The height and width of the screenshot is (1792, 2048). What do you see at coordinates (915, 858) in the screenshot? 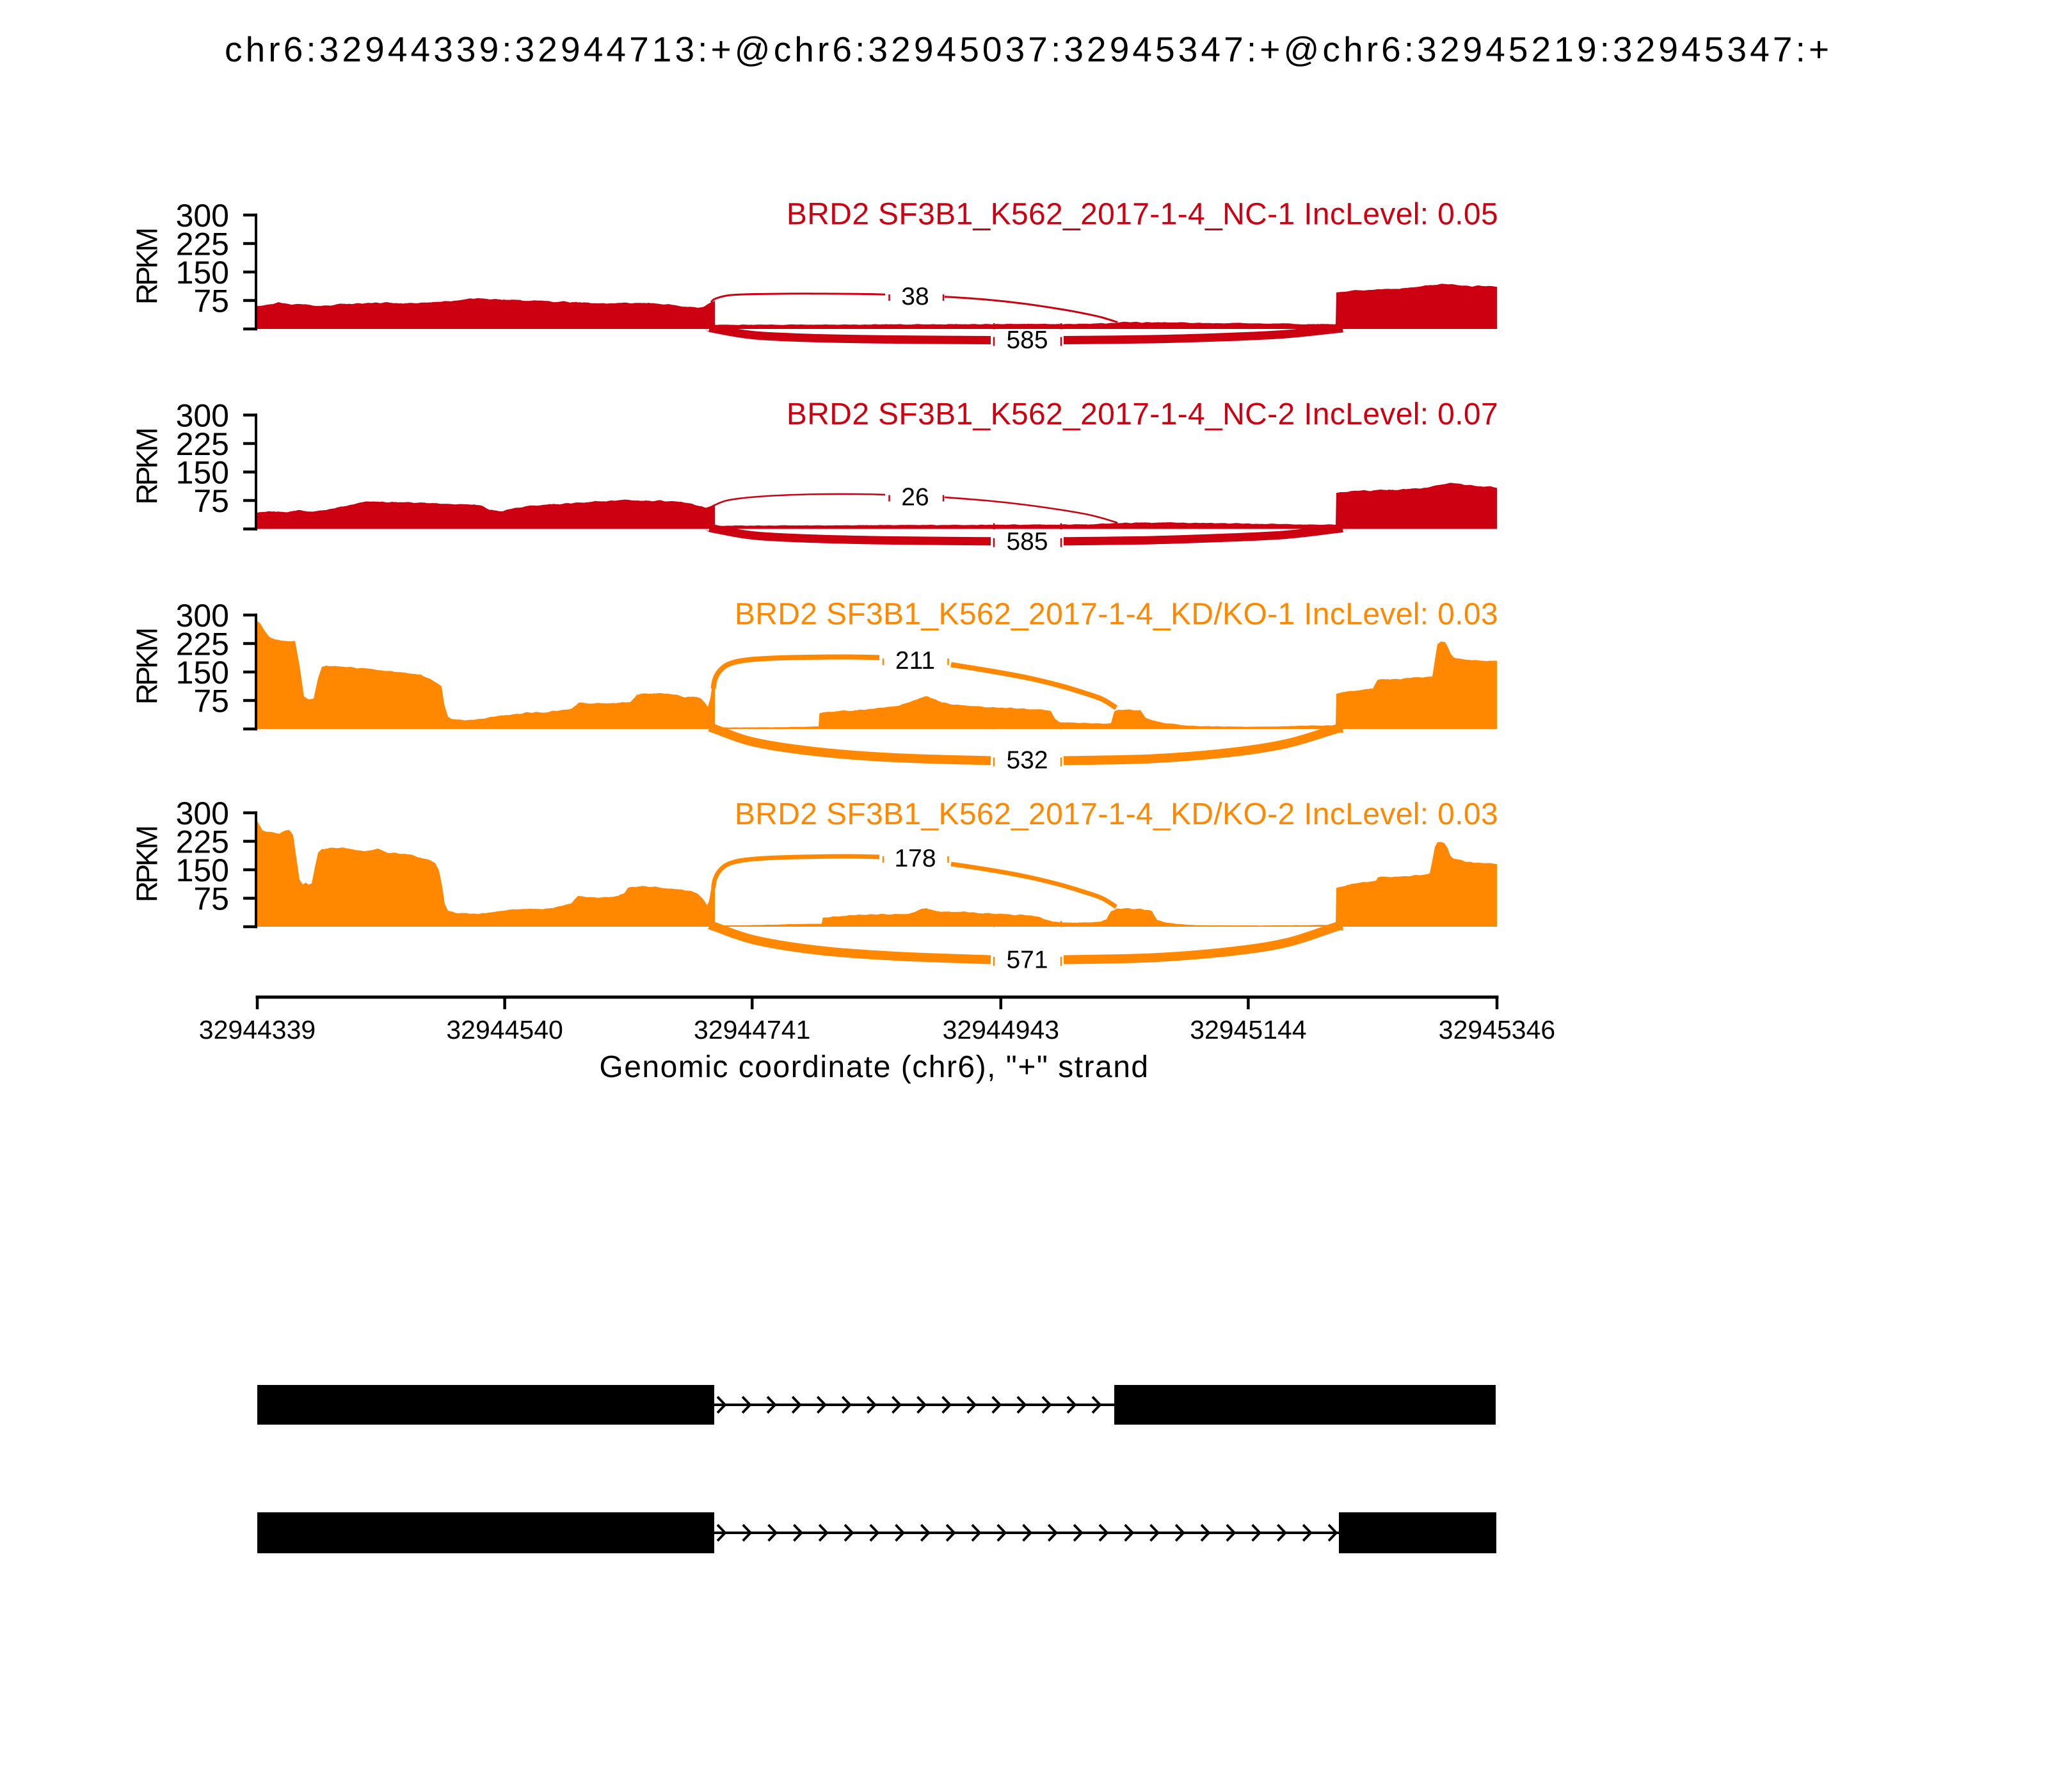
I see `svg-text: 178` at bounding box center [915, 858].